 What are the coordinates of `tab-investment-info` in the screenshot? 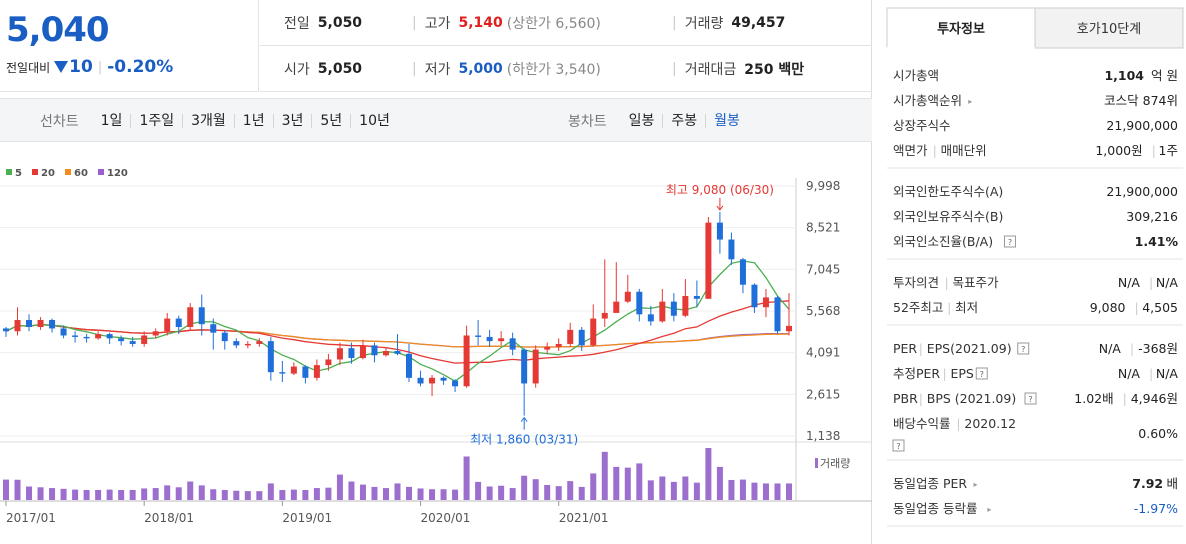 It's located at (961, 28).